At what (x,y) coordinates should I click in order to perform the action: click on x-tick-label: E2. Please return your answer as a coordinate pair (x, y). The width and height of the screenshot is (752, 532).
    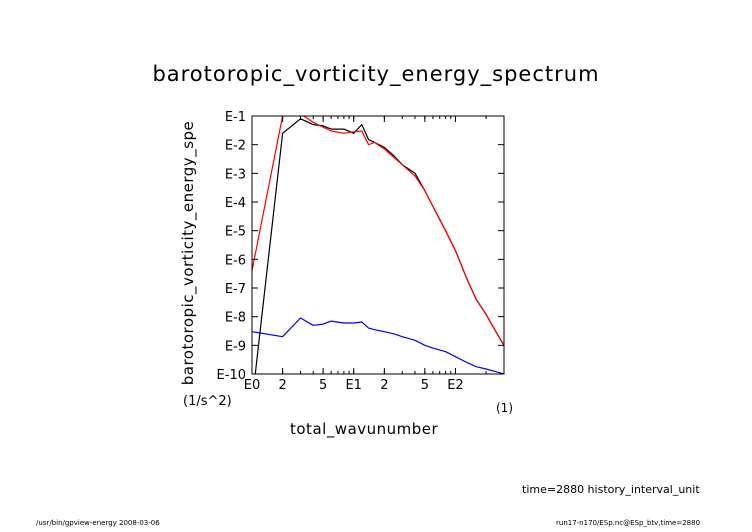
    Looking at the image, I should click on (455, 385).